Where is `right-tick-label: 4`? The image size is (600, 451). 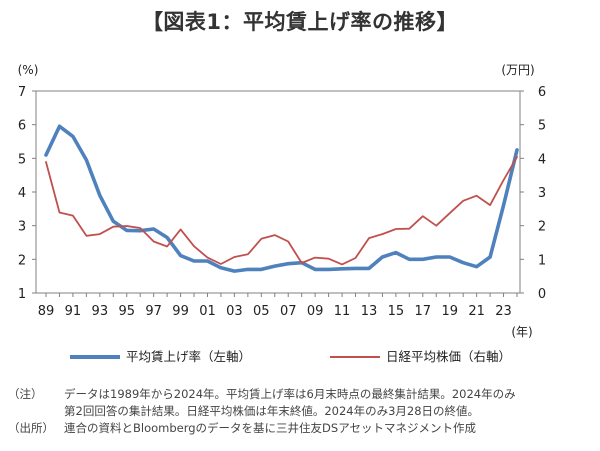
right-tick-label: 4 is located at coordinates (542, 159).